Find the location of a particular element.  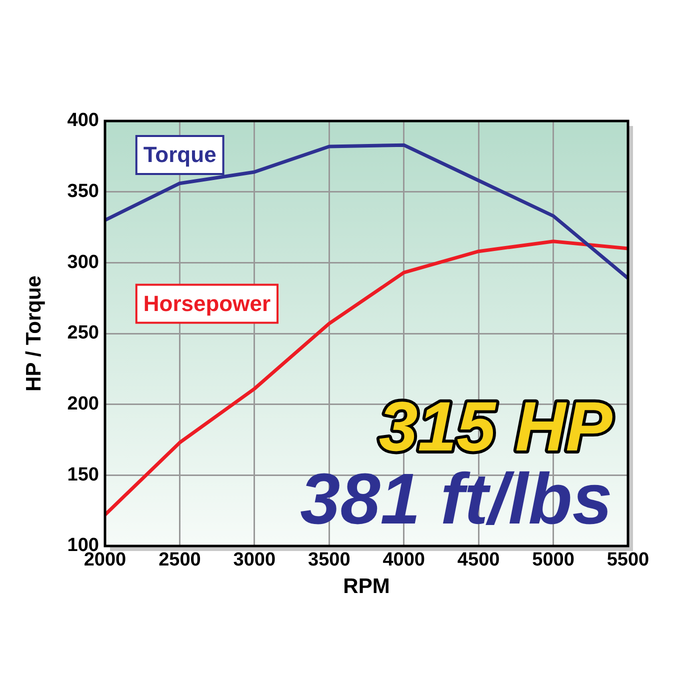

x-tick-label: 4500 is located at coordinates (478, 560).